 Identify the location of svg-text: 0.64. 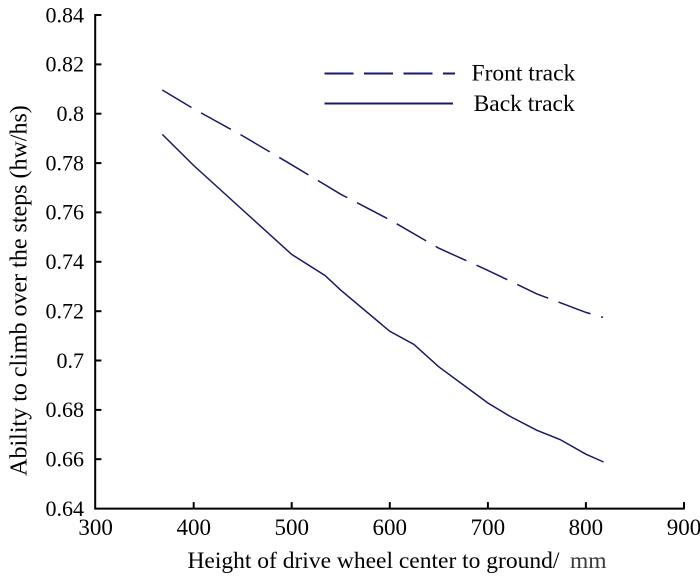
(65, 508).